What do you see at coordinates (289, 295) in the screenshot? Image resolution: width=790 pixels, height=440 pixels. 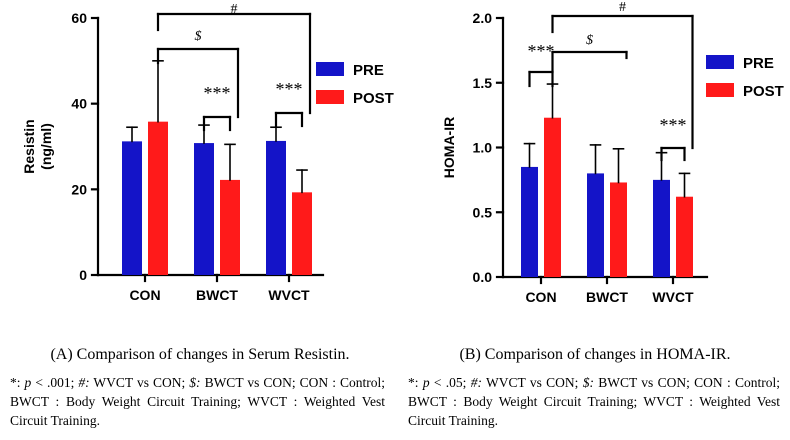 I see `panel-a-x-tick-label: WVCT` at bounding box center [289, 295].